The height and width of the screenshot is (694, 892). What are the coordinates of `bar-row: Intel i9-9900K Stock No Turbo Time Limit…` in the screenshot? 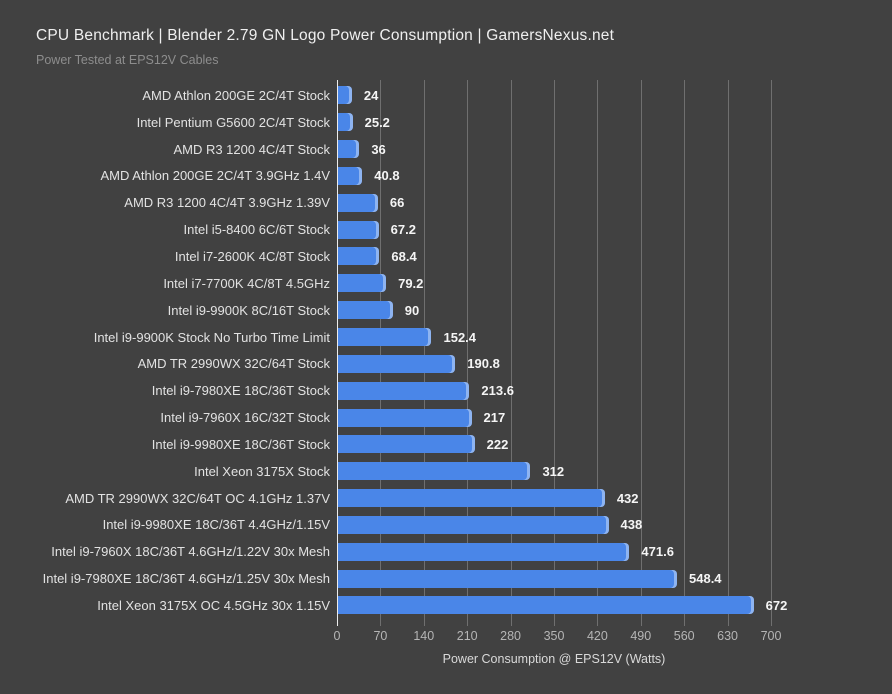 It's located at (446, 337).